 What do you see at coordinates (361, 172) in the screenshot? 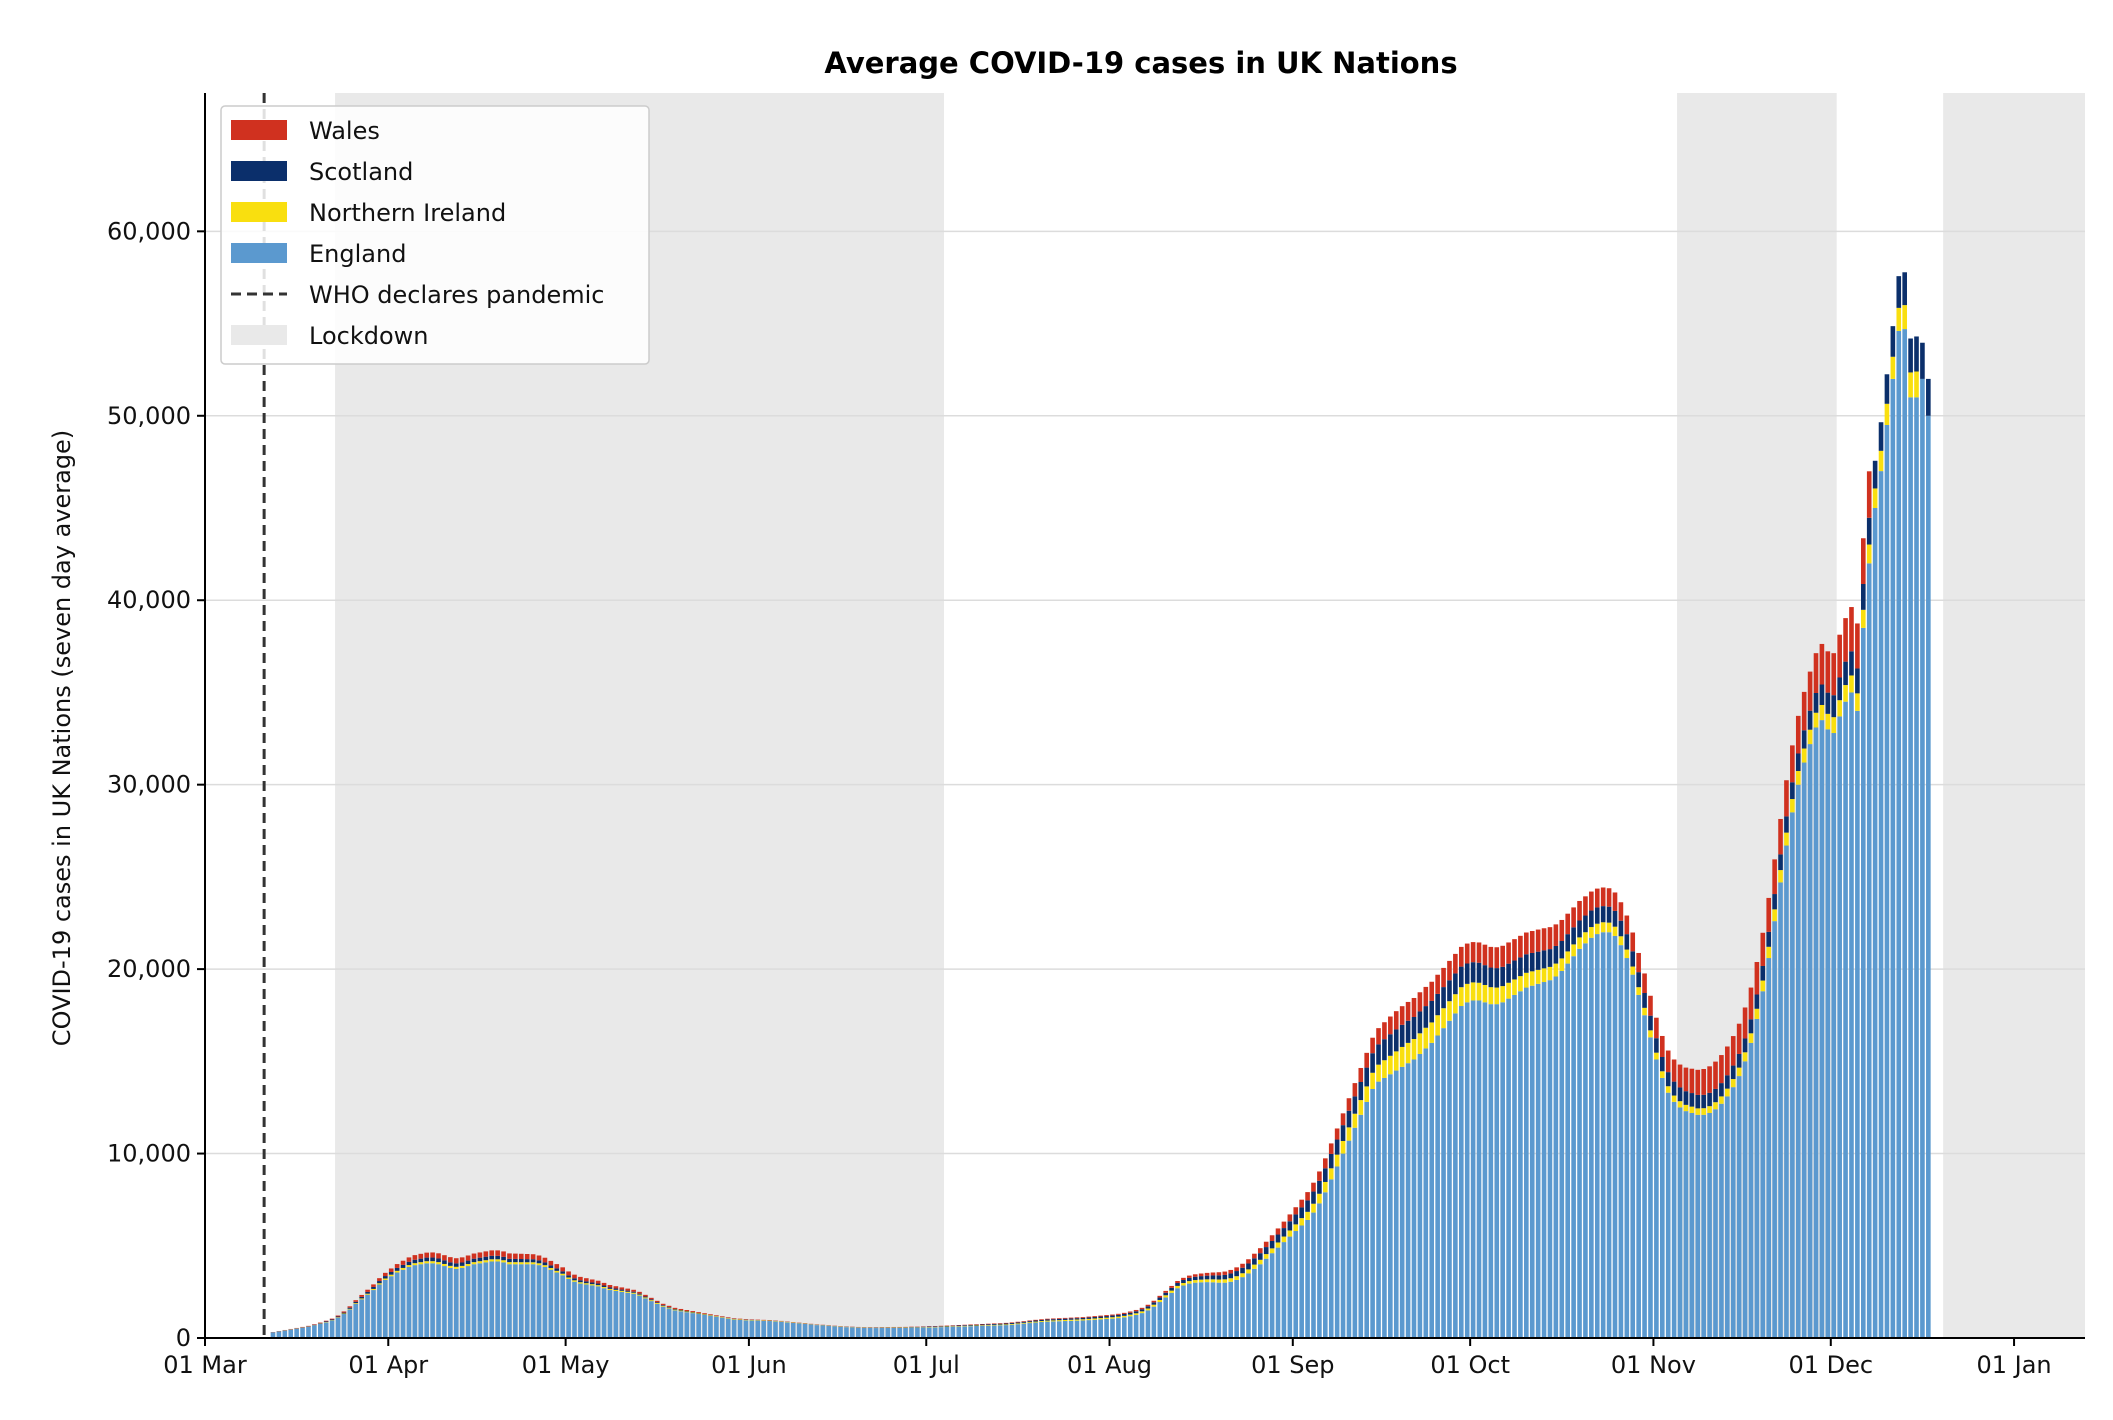
I see `legend-label: Scotland` at bounding box center [361, 172].